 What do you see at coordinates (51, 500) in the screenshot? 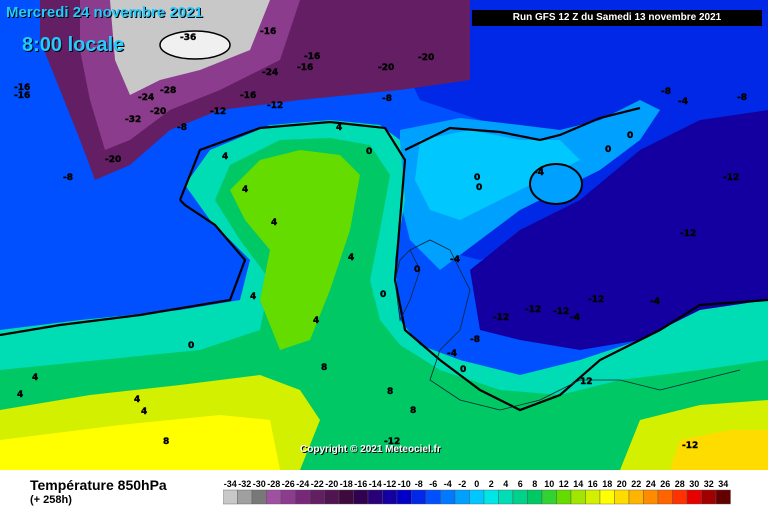
I see `lead-time: (+ 258h)` at bounding box center [51, 500].